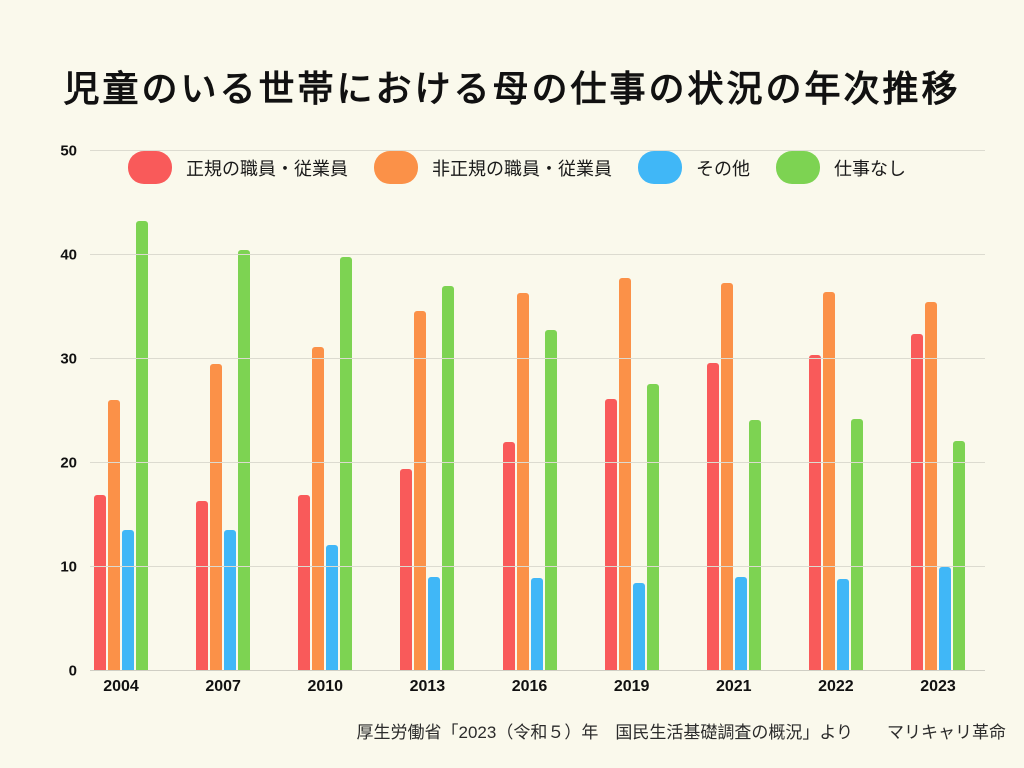 The width and height of the screenshot is (1024, 768). Describe the element at coordinates (325, 423) in the screenshot. I see `bar-group: 2010` at that location.